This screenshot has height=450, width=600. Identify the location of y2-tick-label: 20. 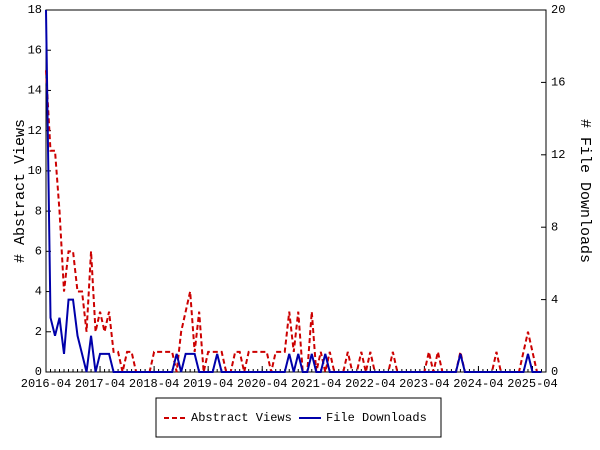
(558, 10).